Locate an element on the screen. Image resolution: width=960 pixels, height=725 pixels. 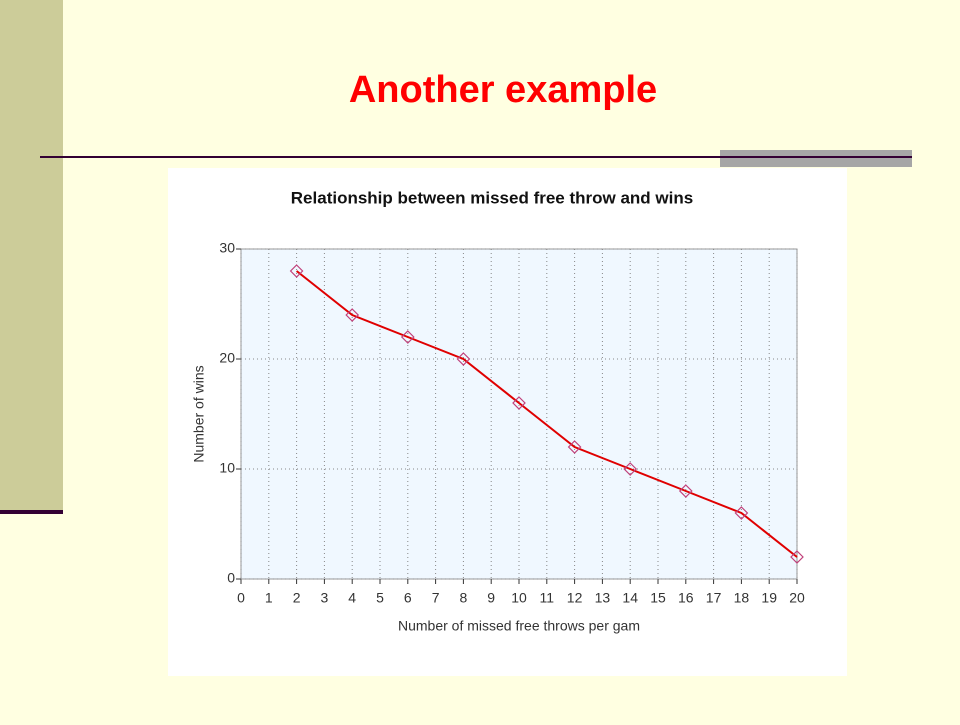
x-tick-label: 8 is located at coordinates (464, 598).